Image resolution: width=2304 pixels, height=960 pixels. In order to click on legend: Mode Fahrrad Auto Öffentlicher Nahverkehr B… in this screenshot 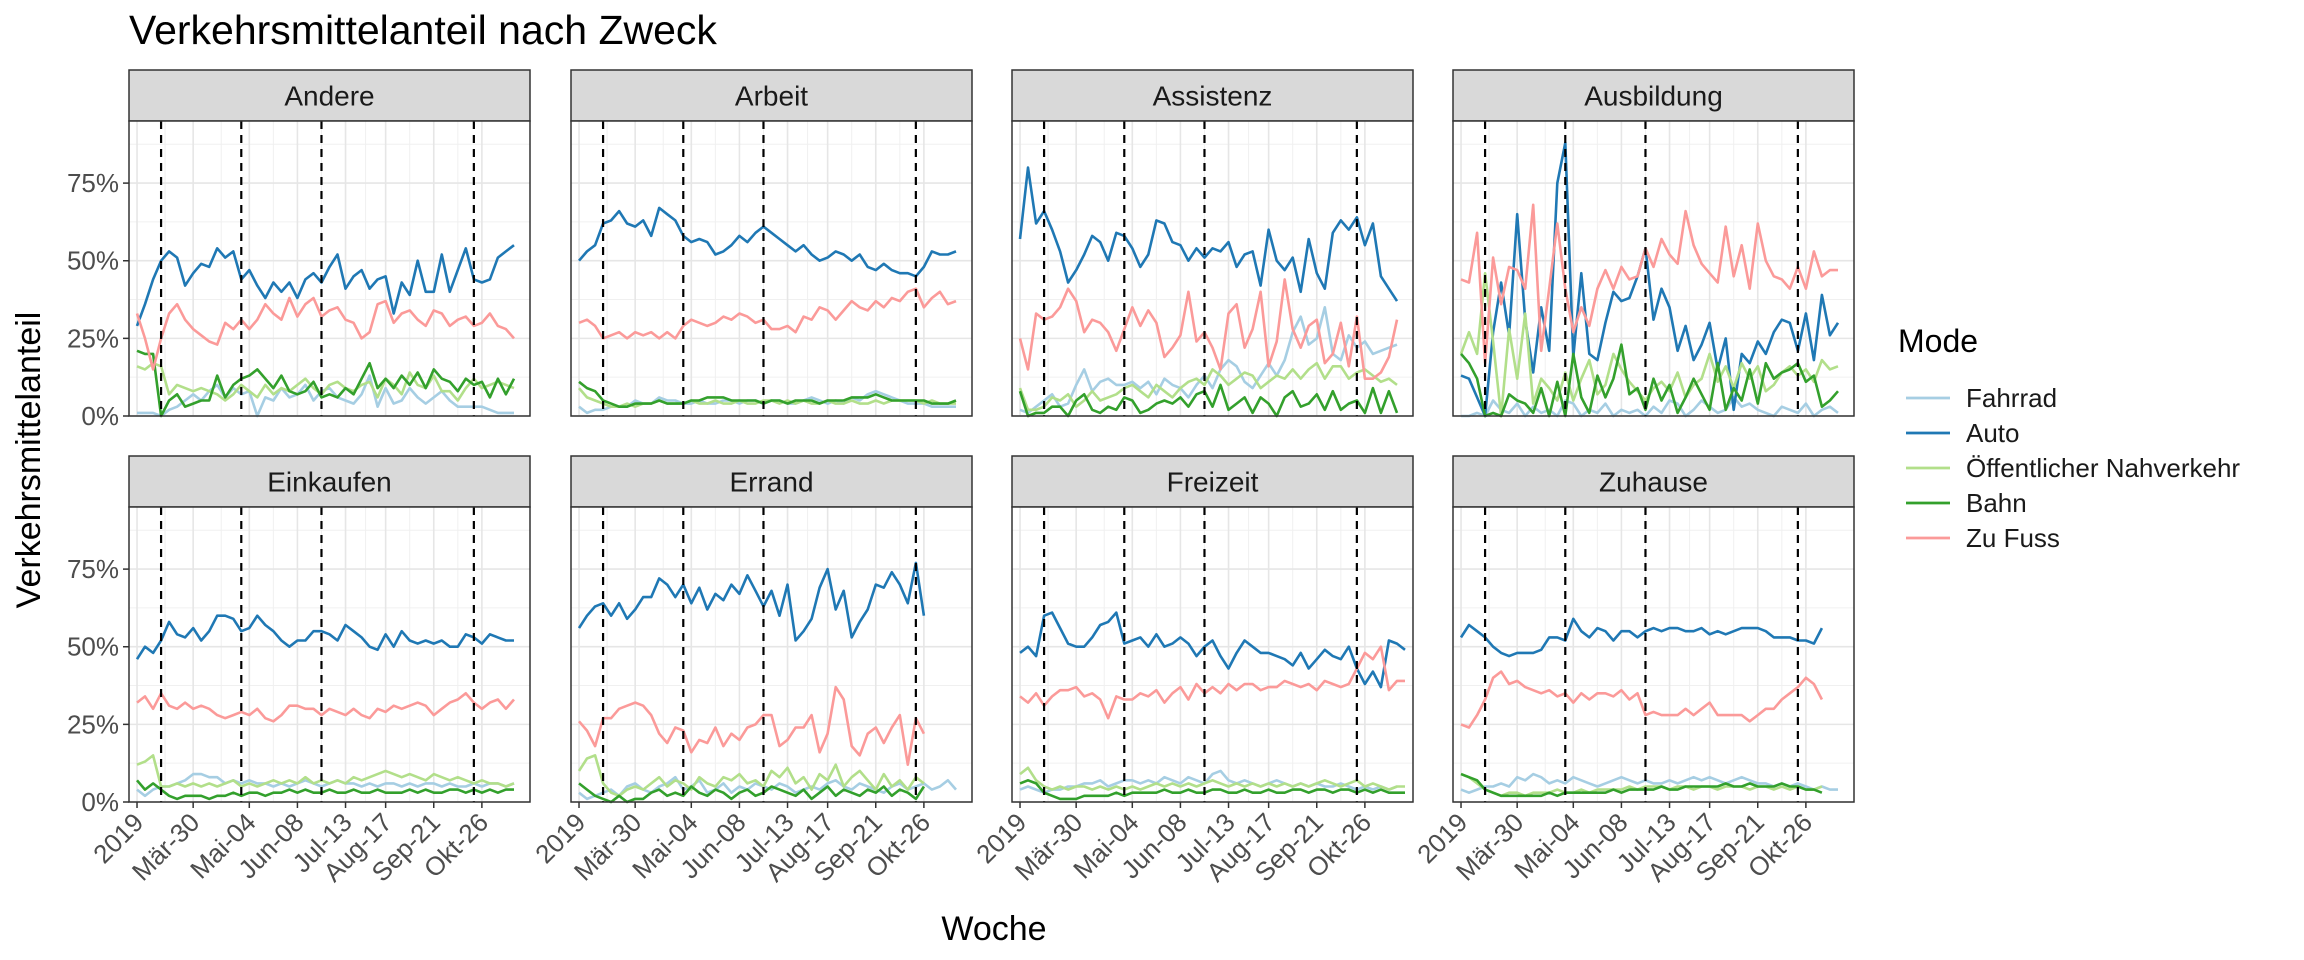, I will do `click(2069, 438)`.